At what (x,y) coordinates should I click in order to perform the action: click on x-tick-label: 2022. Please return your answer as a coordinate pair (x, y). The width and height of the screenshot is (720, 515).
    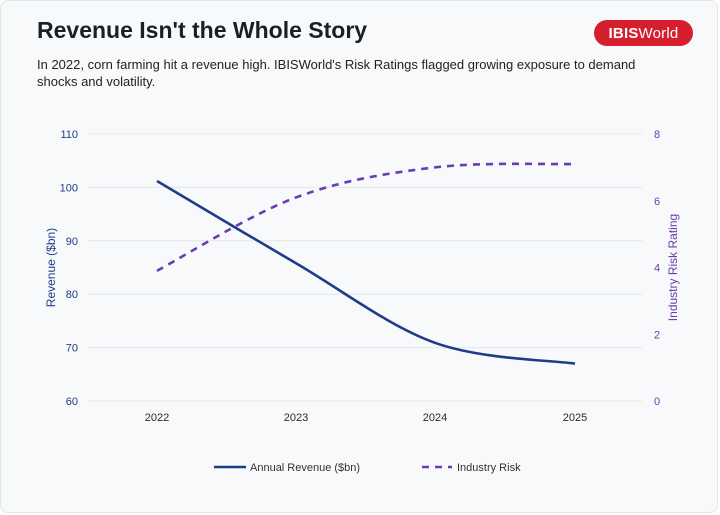
    Looking at the image, I should click on (157, 418).